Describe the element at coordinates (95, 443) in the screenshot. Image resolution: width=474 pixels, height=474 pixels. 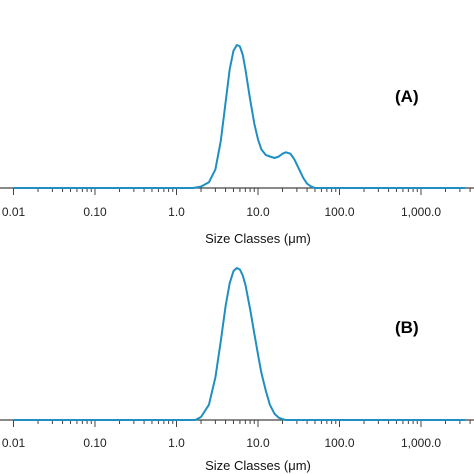
I see `panel-b-tick-label: 0.10` at that location.